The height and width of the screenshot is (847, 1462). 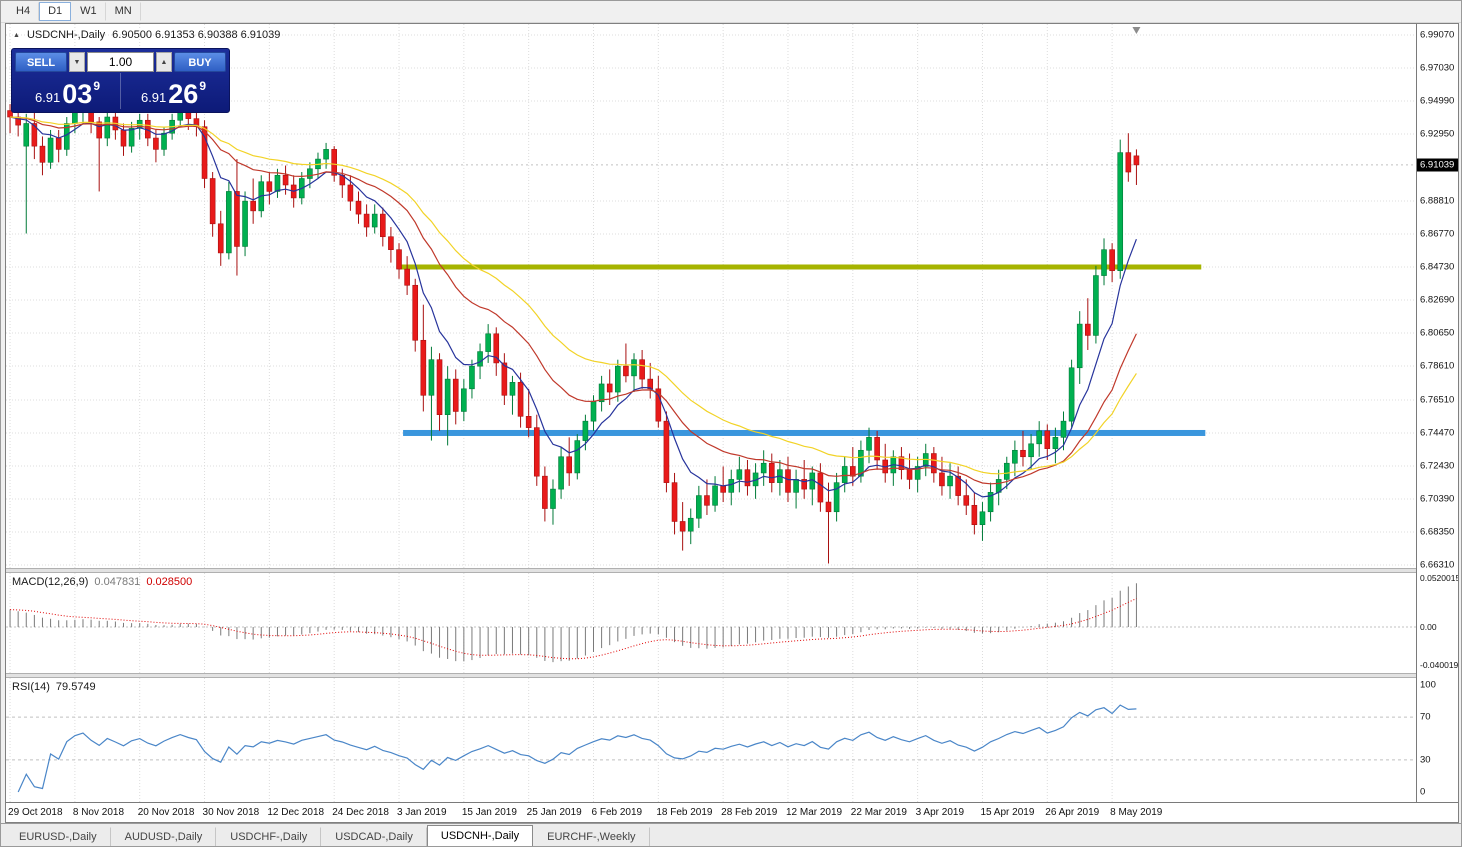 What do you see at coordinates (75, 687) in the screenshot?
I see `rsi-value: 79.5749` at bounding box center [75, 687].